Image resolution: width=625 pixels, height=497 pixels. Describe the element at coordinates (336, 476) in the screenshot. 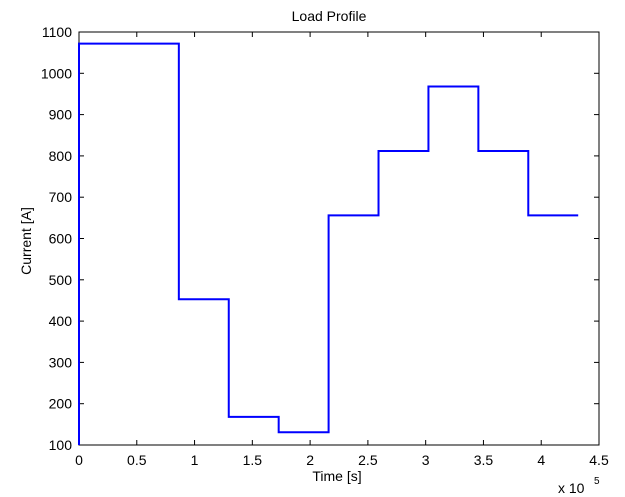

I see `x-axis-label: Time [s]` at that location.